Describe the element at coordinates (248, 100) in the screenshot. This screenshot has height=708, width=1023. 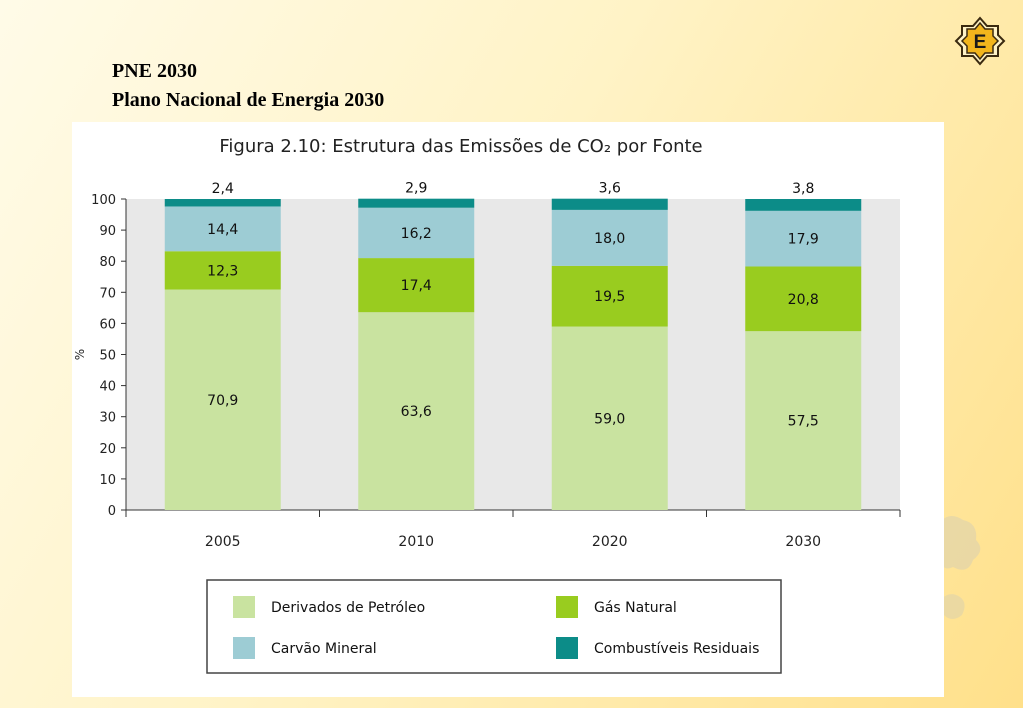
I see `slide-title-line2: Plano Nacional de Energia 2030` at that location.